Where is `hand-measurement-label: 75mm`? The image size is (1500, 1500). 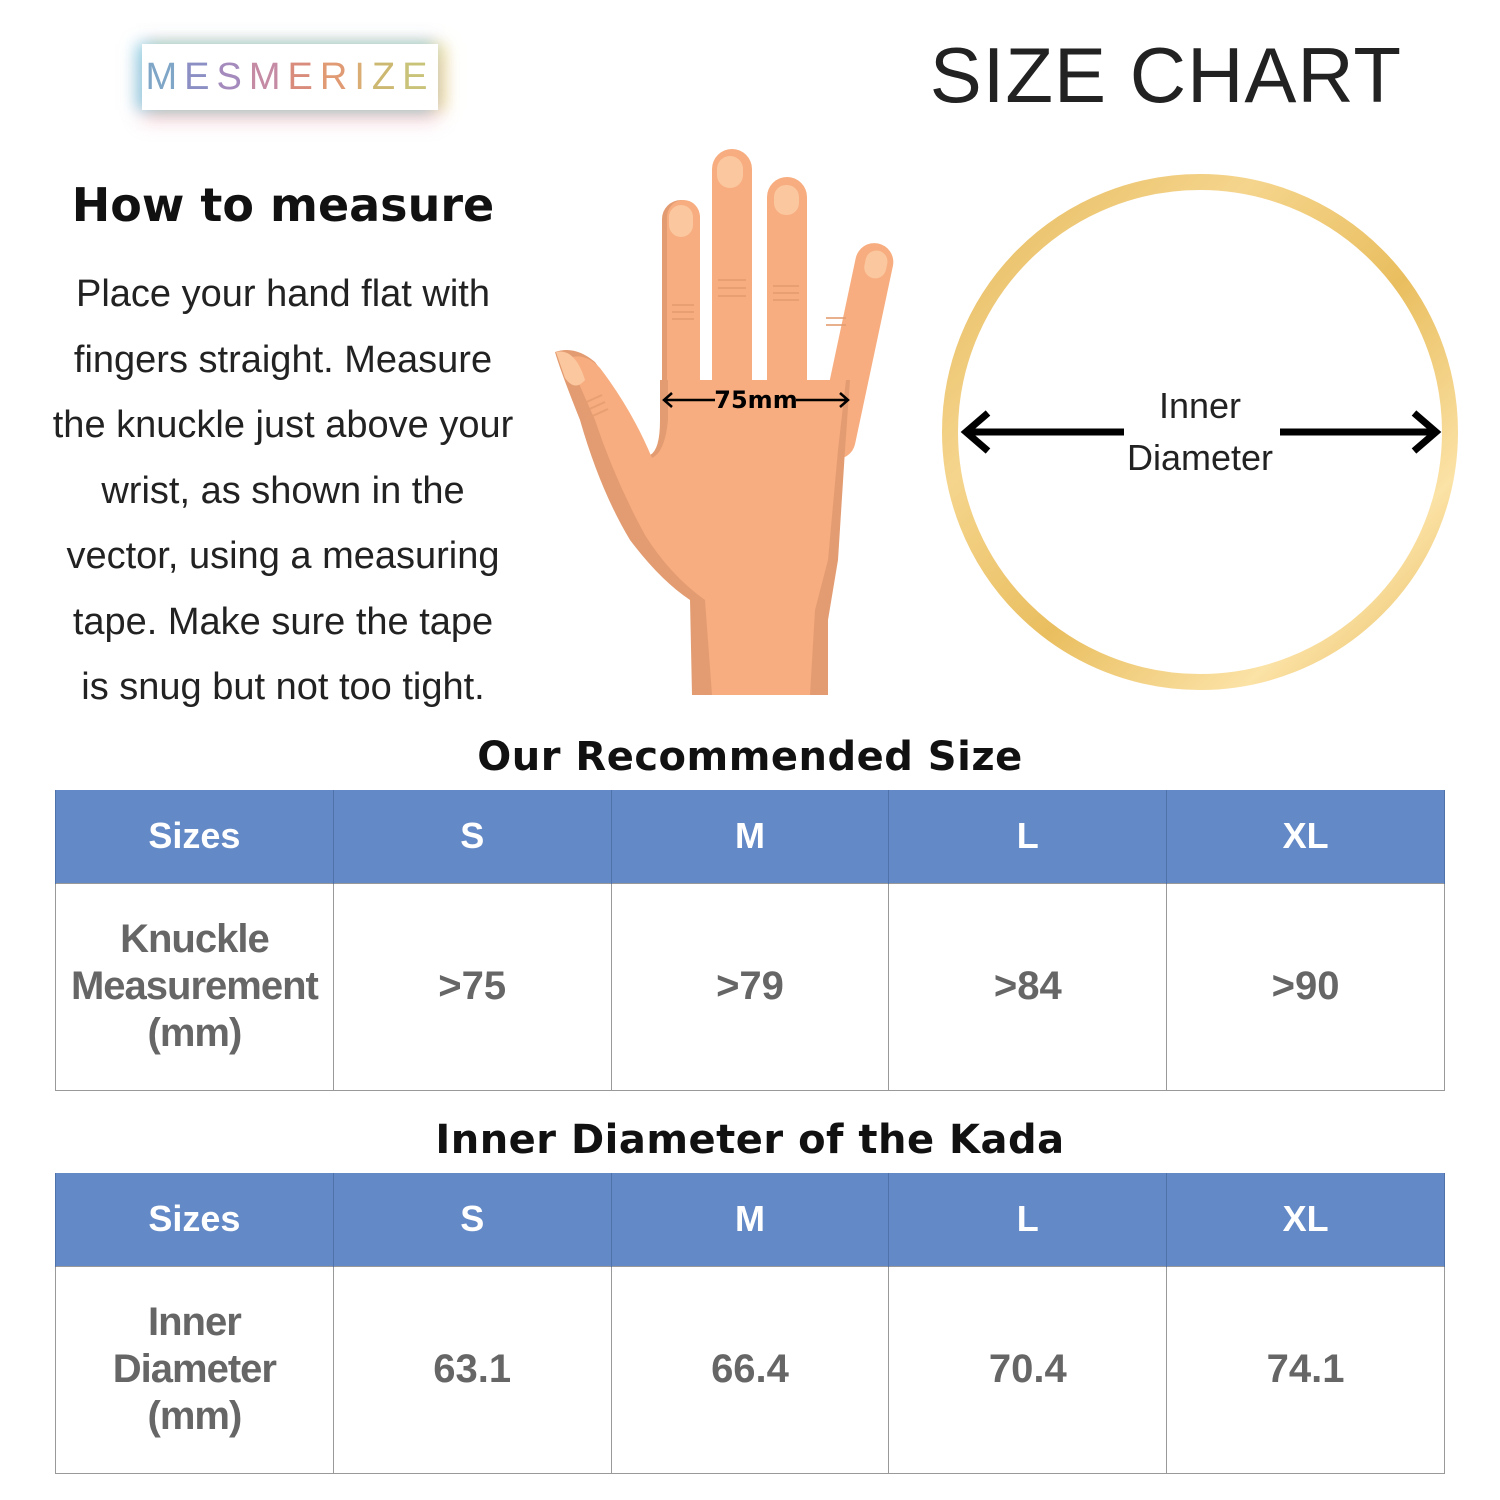
hand-measurement-label: 75mm is located at coordinates (755, 400).